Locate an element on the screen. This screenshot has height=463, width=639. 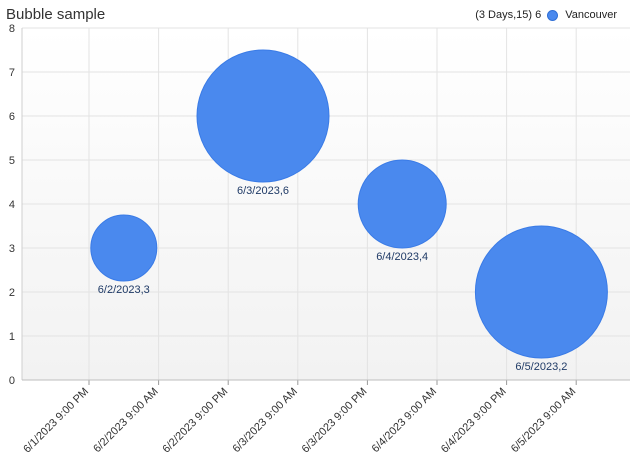
x-tick-label: 6/4/2023 9:00 AM is located at coordinates (404, 420).